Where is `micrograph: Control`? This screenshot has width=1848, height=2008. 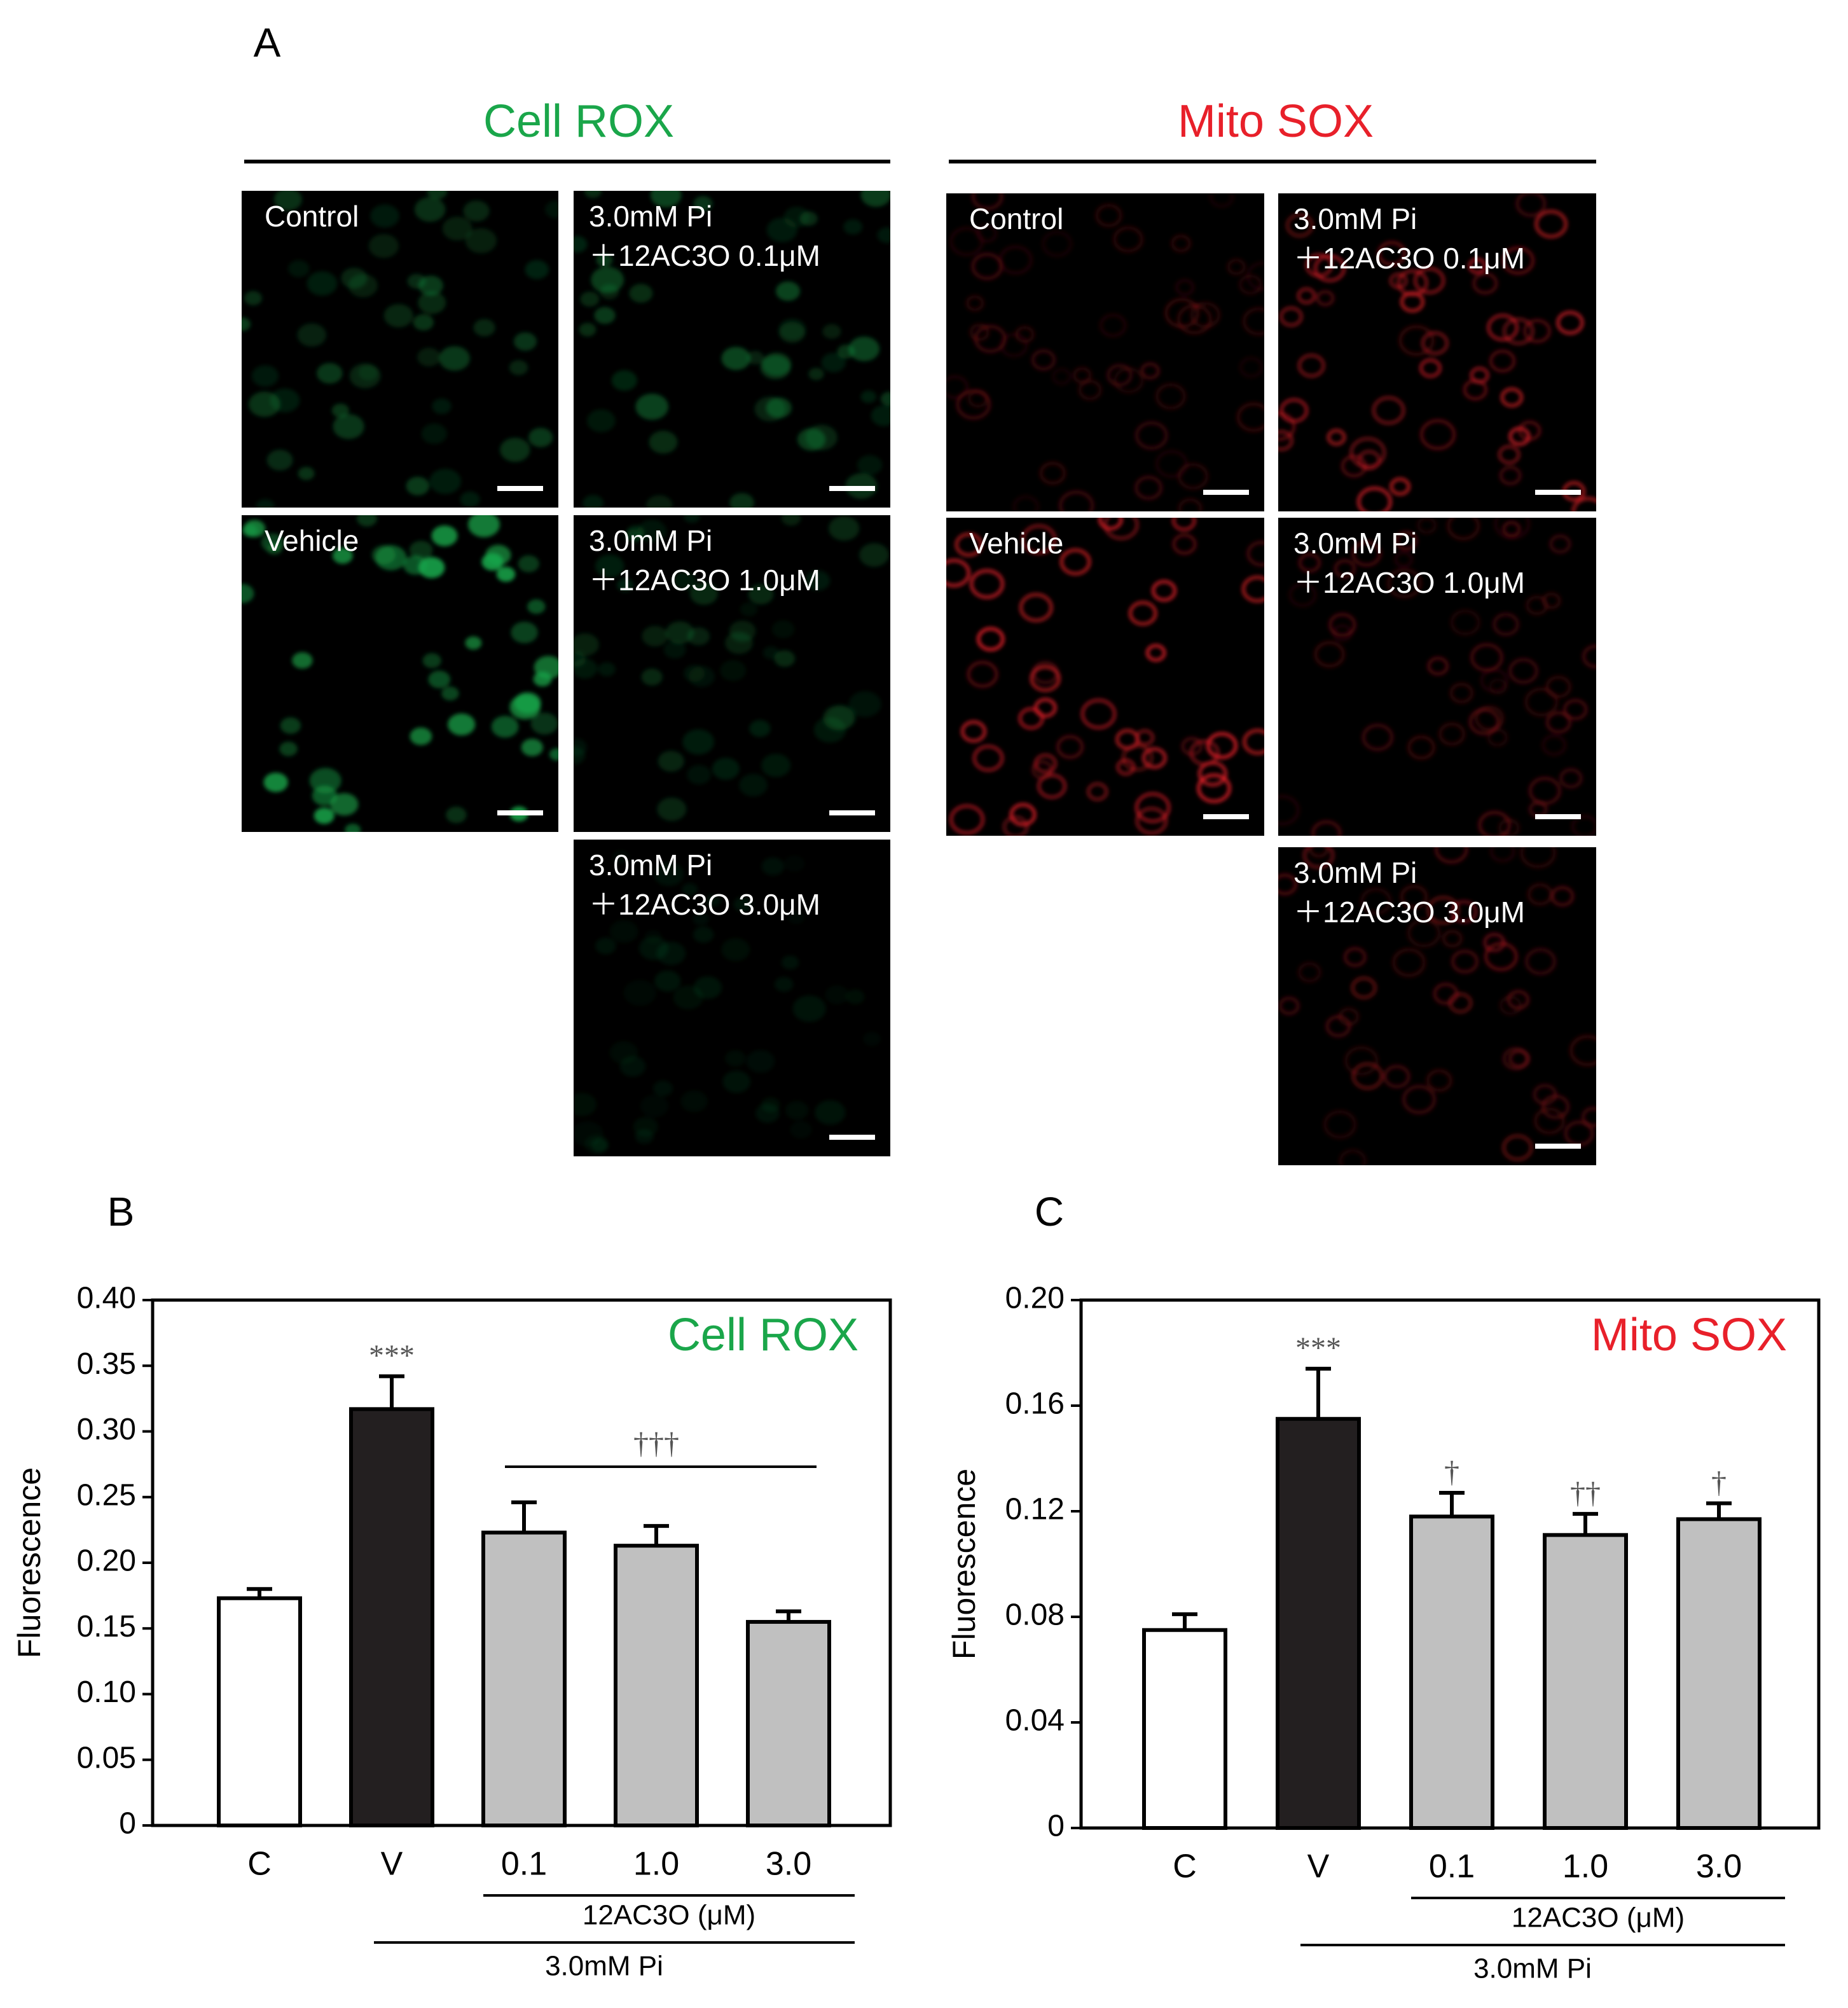
micrograph: Control is located at coordinates (400, 350).